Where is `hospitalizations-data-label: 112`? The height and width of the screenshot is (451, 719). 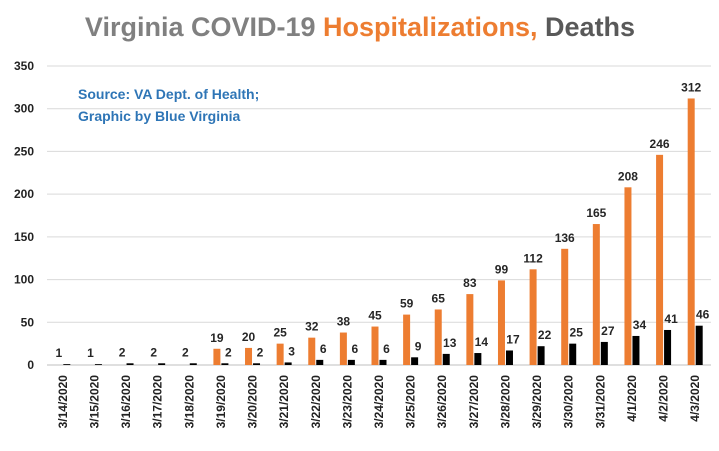 hospitalizations-data-label: 112 is located at coordinates (533, 258).